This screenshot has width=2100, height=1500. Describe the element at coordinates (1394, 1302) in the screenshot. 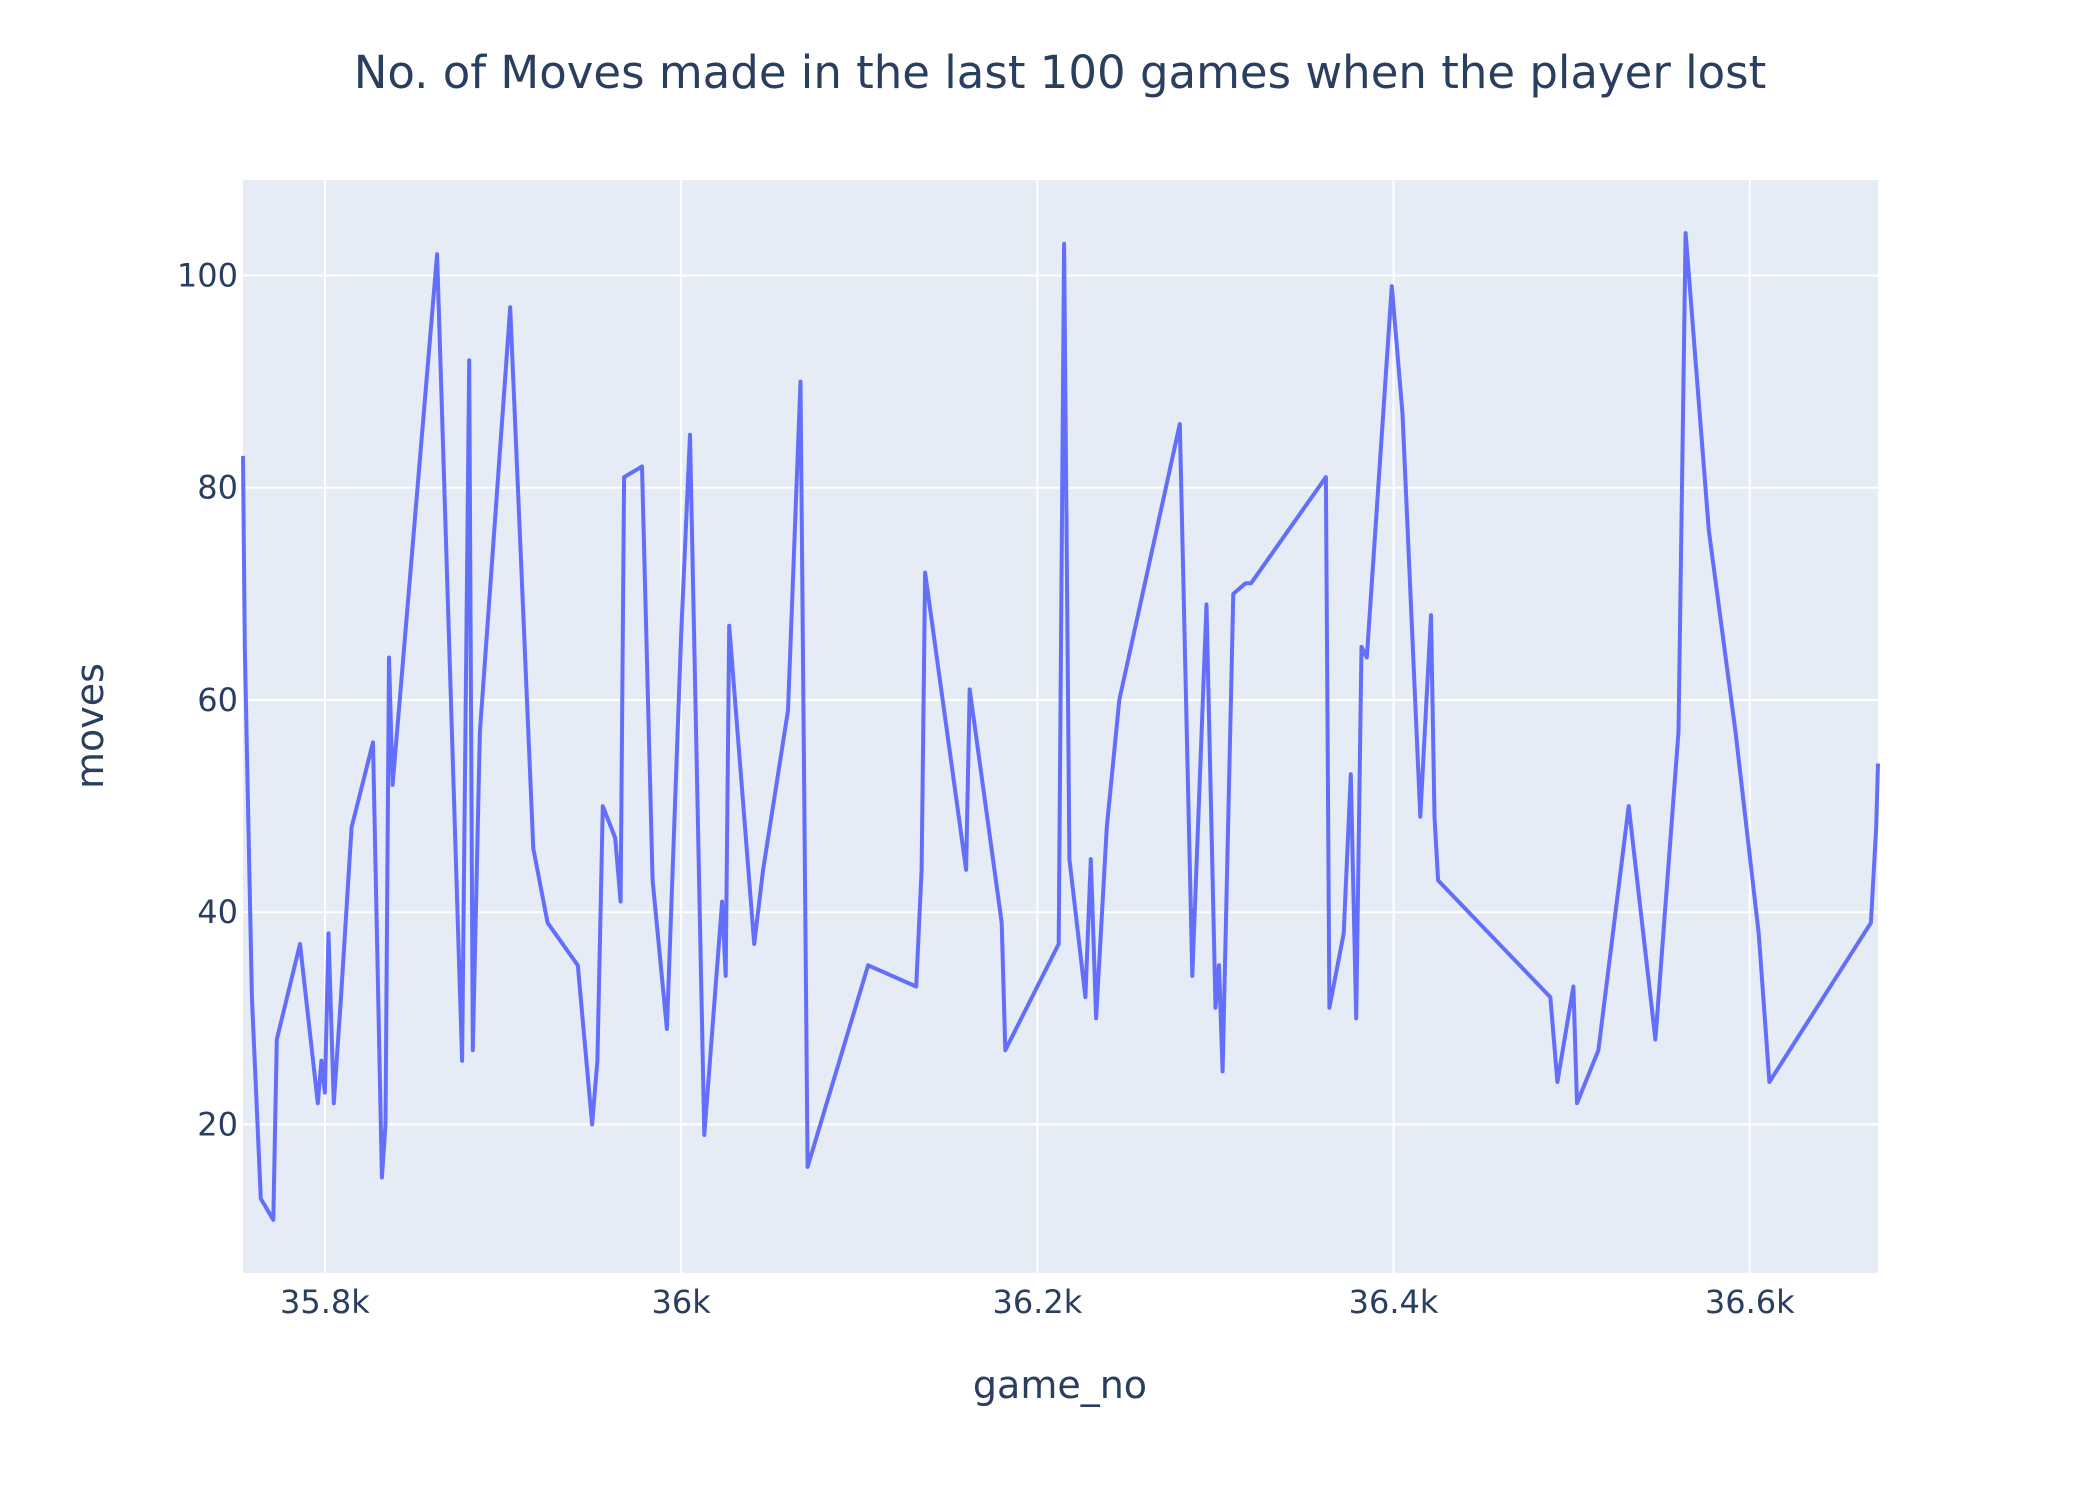

I see `x-tick-label: 36.4k` at that location.